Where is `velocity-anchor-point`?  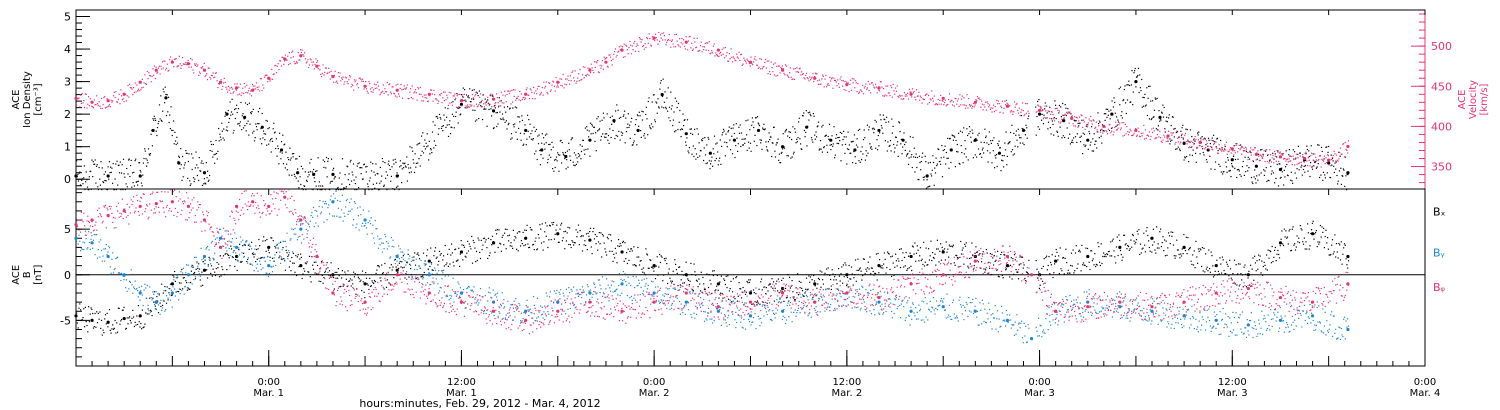 velocity-anchor-point is located at coordinates (1232, 149).